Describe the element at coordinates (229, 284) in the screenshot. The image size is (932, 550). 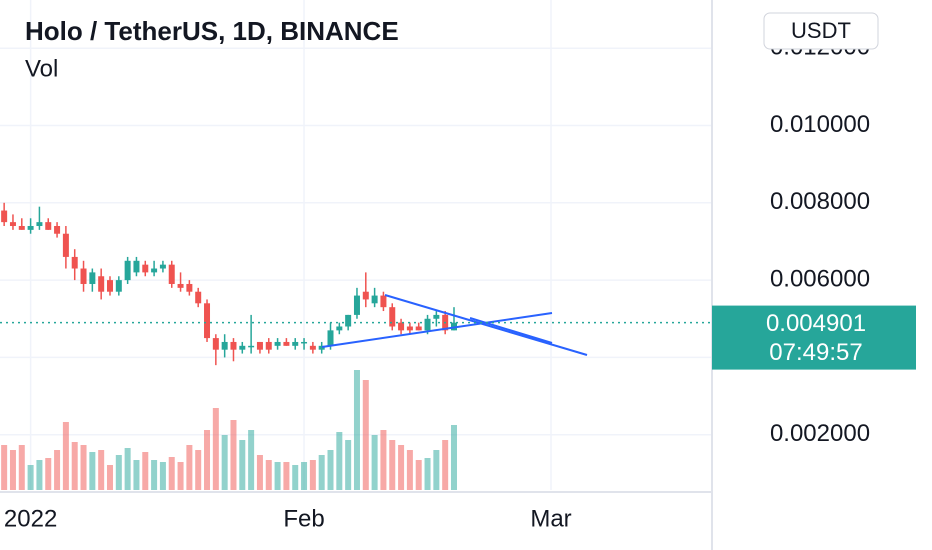
I see `candles` at that location.